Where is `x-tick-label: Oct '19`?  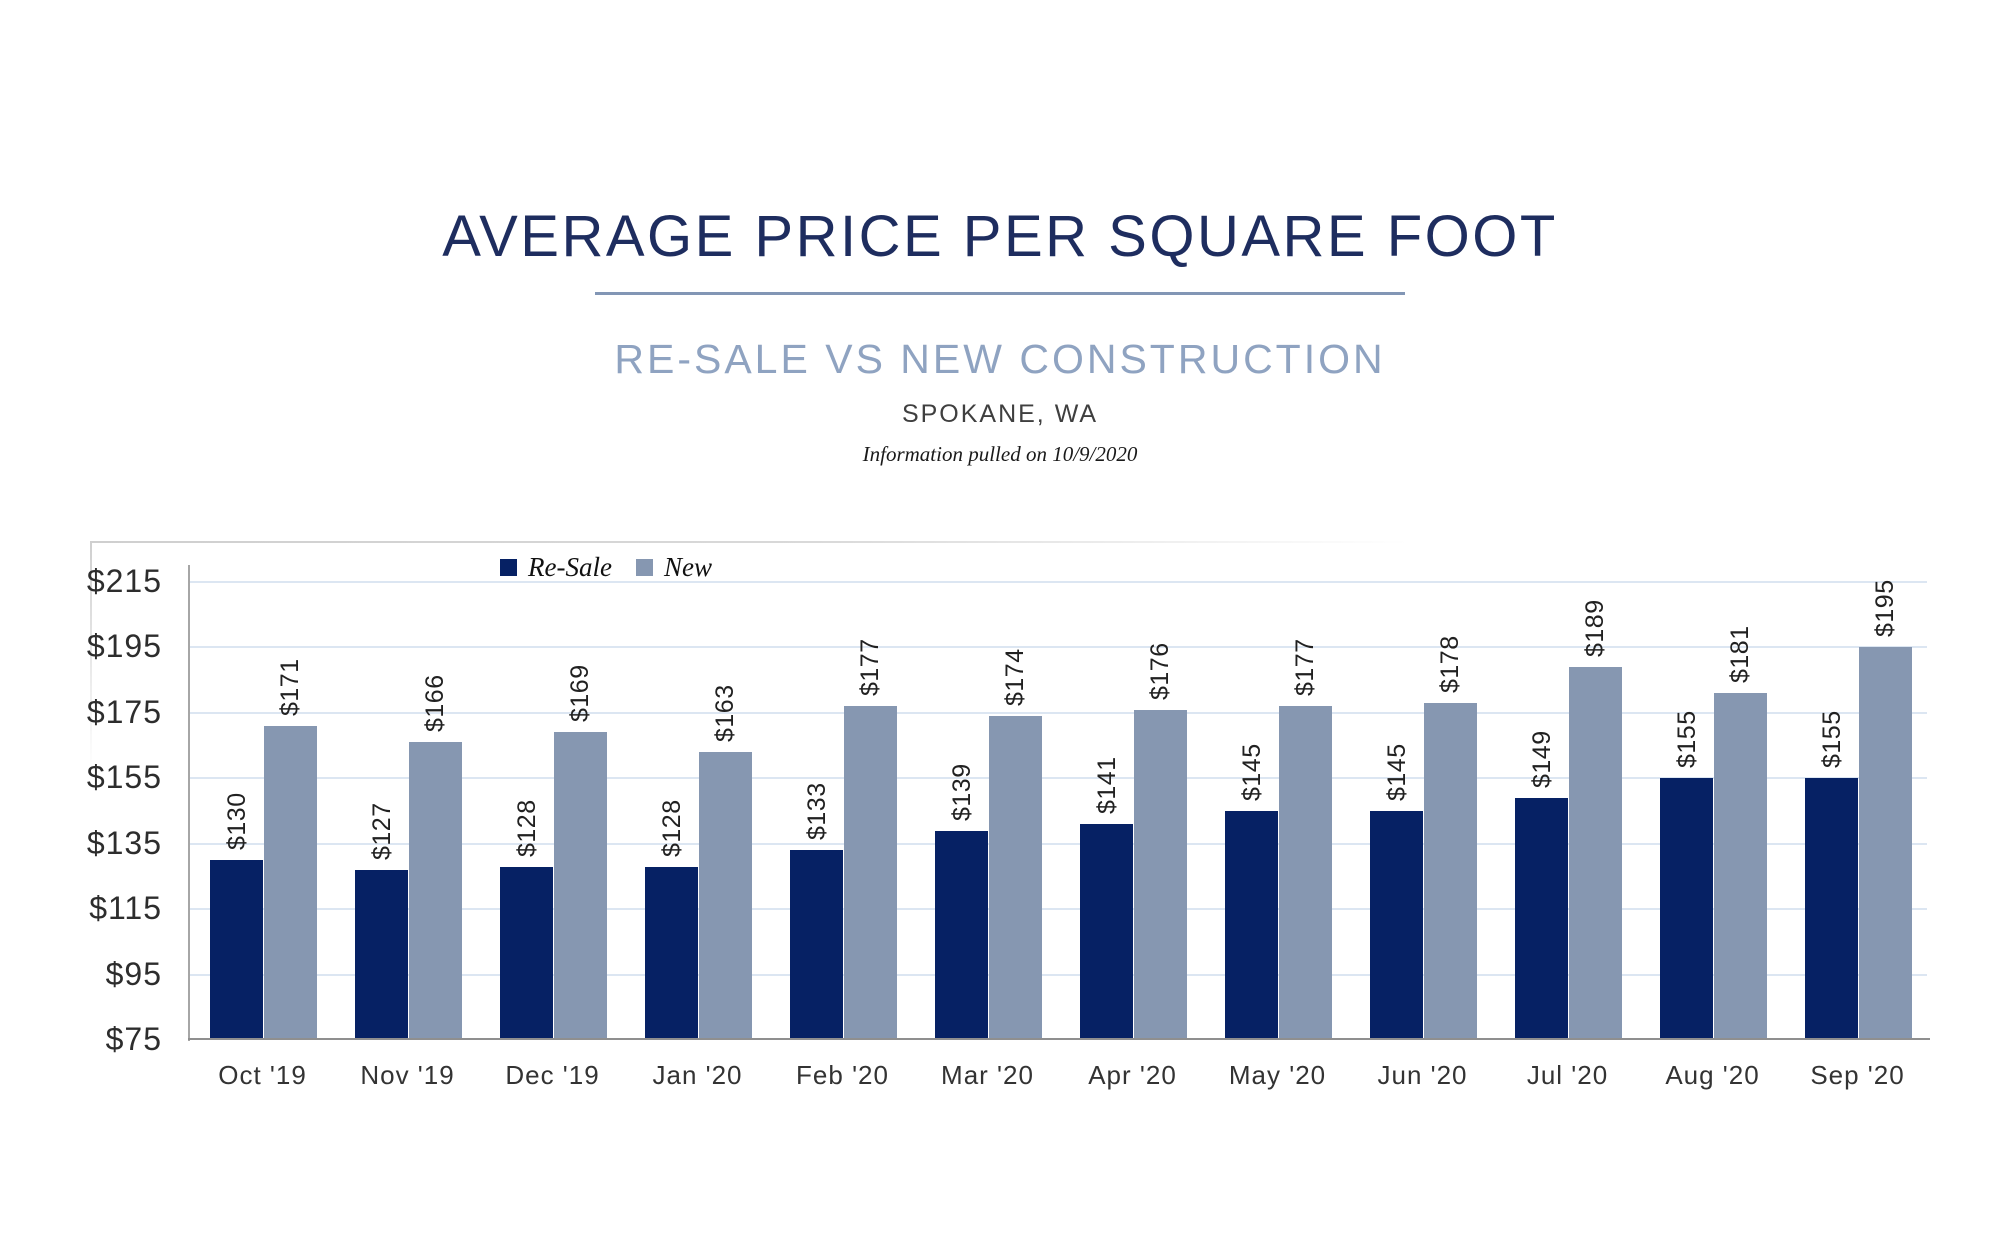
x-tick-label: Oct '19 is located at coordinates (262, 1075).